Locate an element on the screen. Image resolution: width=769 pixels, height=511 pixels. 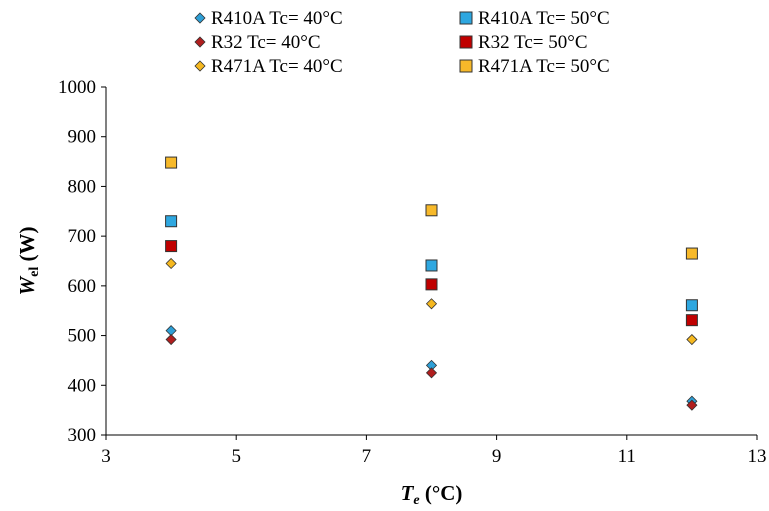
y-tick-label: 900 is located at coordinates (82, 137).